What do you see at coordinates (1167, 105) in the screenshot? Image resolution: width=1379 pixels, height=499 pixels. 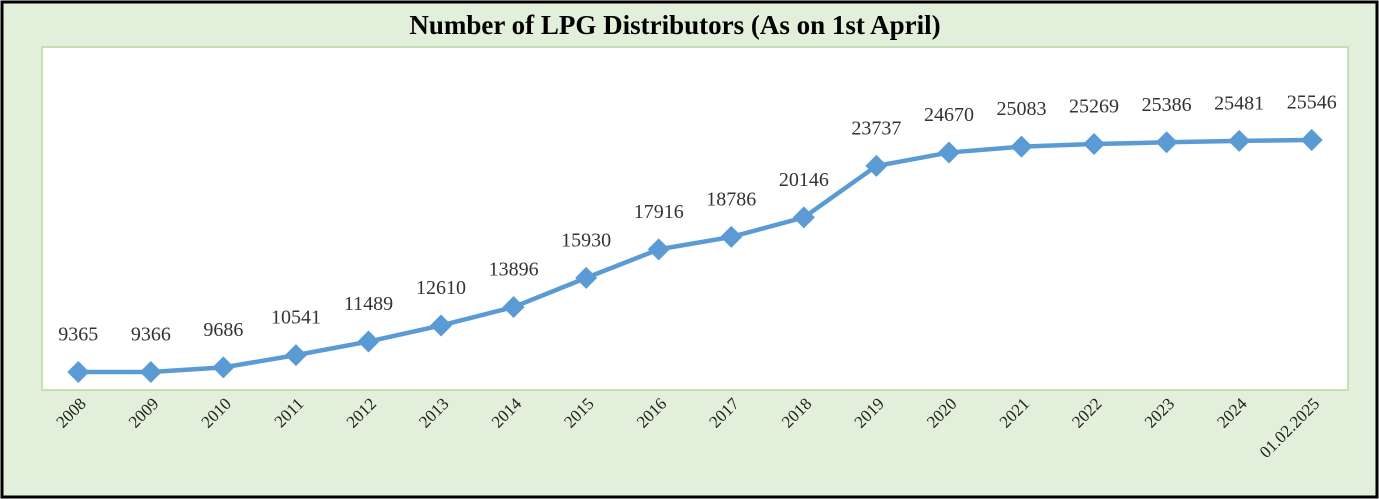 I see `data-label: 25386` at bounding box center [1167, 105].